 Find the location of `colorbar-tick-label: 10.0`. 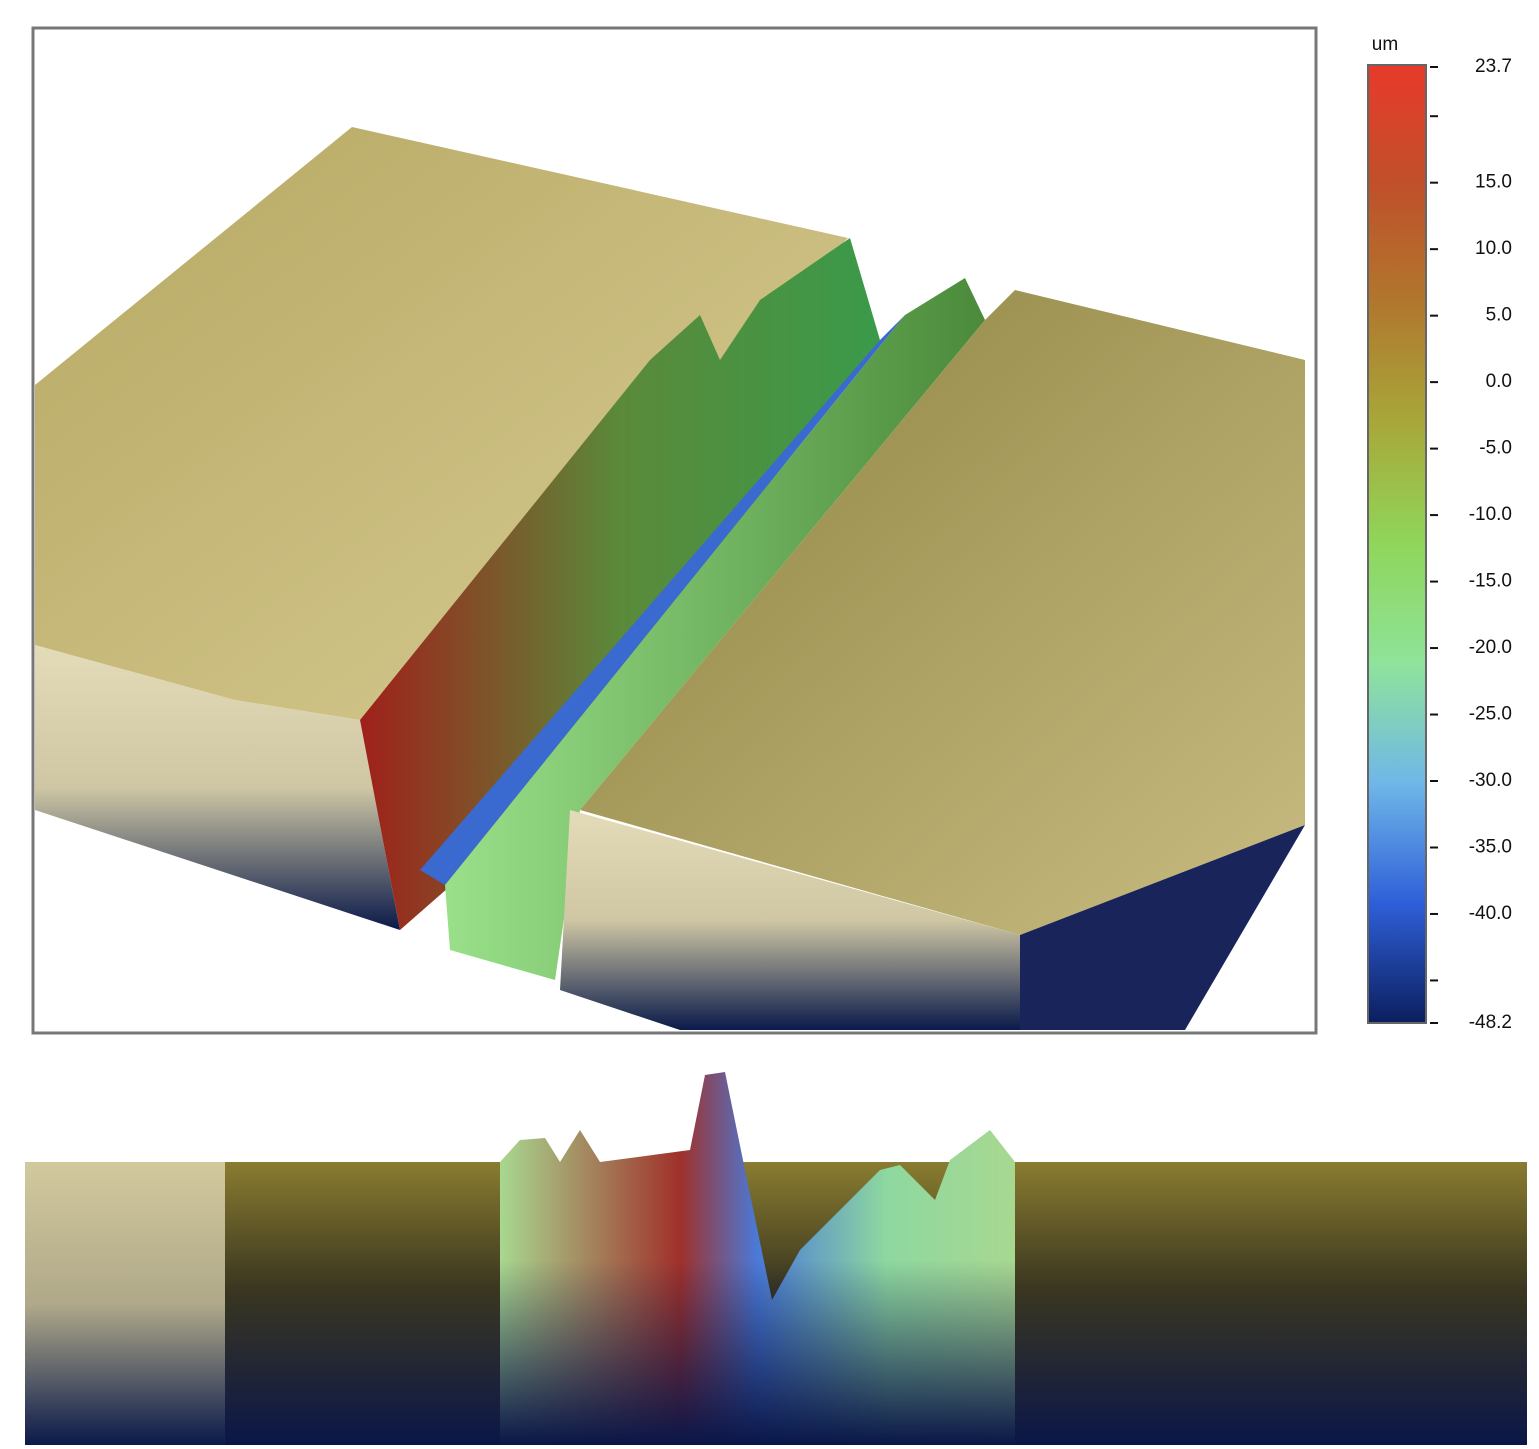

colorbar-tick-label: 10.0 is located at coordinates (1493, 248).